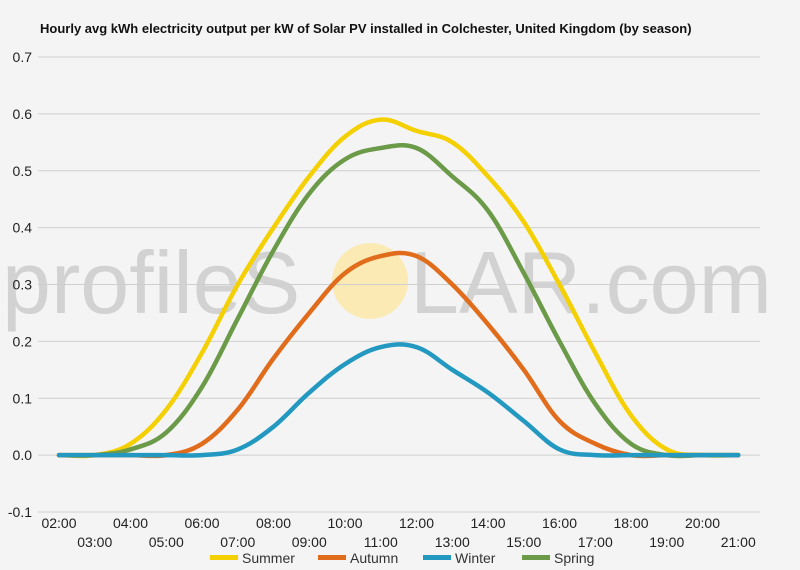 This screenshot has height=570, width=800. I want to click on watermark-text-right: LAR.com, so click(591, 282).